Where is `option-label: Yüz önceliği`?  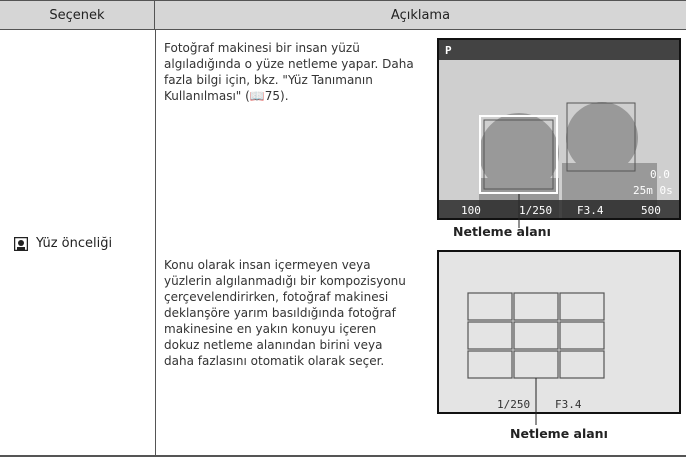 option-label: Yüz önceliği is located at coordinates (74, 243).